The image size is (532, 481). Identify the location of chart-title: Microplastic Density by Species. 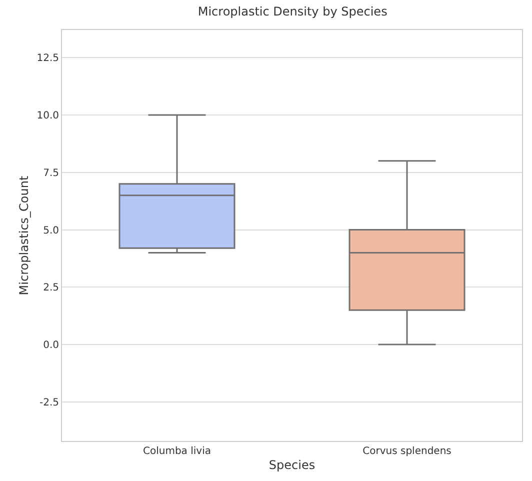
(293, 11).